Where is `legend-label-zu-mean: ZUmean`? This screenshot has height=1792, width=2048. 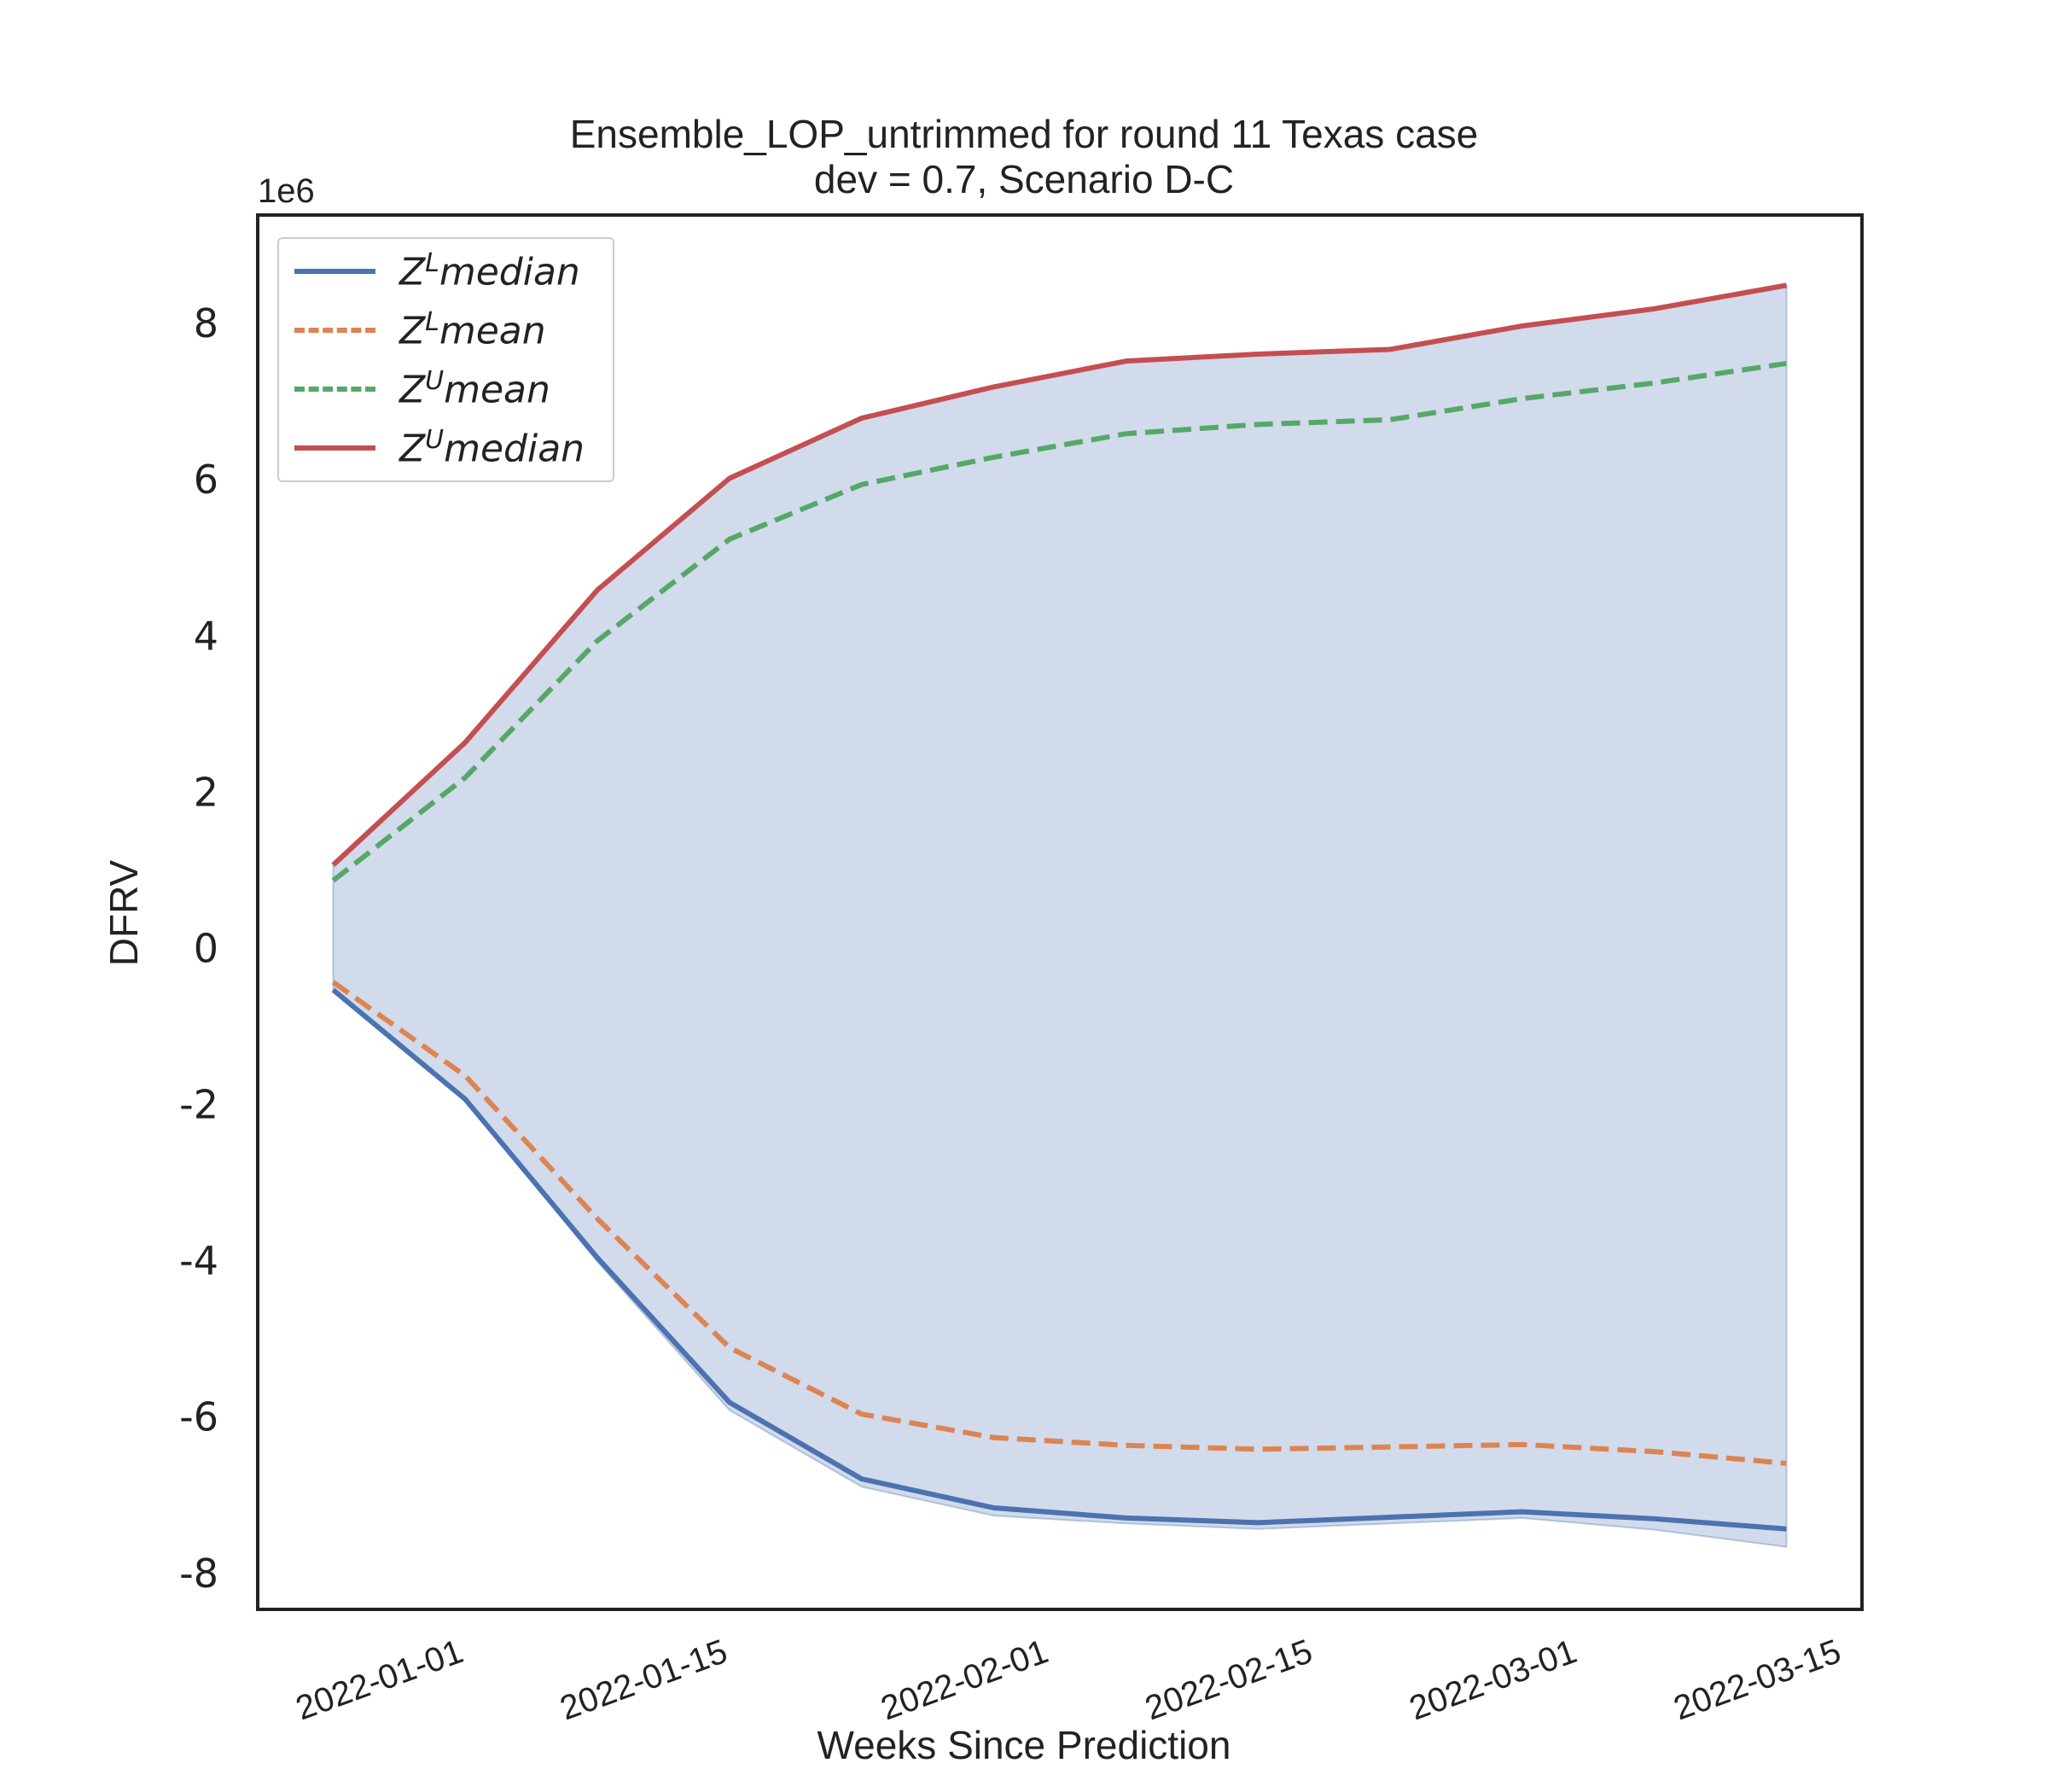
legend-label-zu-mean: ZUmean is located at coordinates (475, 389).